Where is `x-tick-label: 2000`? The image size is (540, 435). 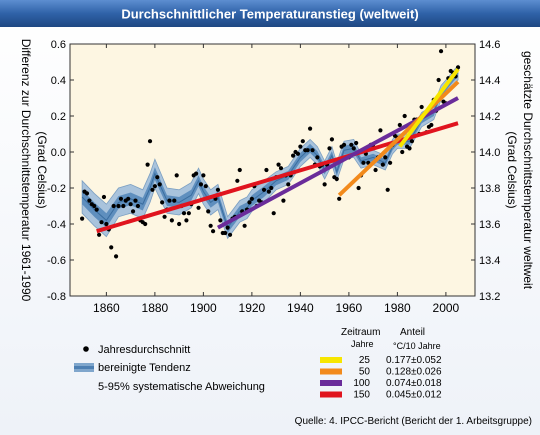 x-tick-label: 2000 is located at coordinates (446, 308).